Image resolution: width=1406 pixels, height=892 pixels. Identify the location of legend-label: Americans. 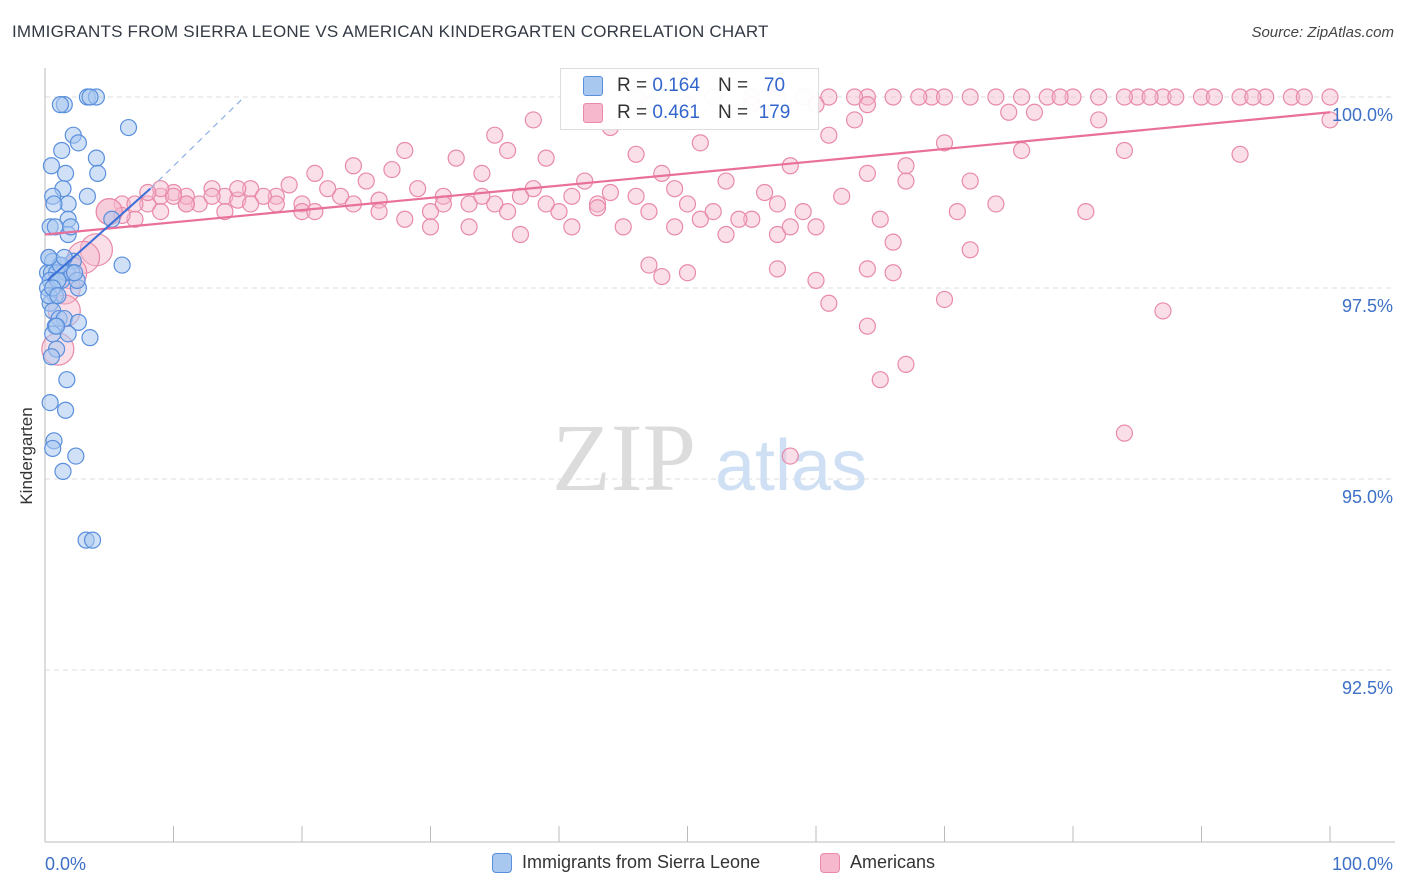
(893, 862).